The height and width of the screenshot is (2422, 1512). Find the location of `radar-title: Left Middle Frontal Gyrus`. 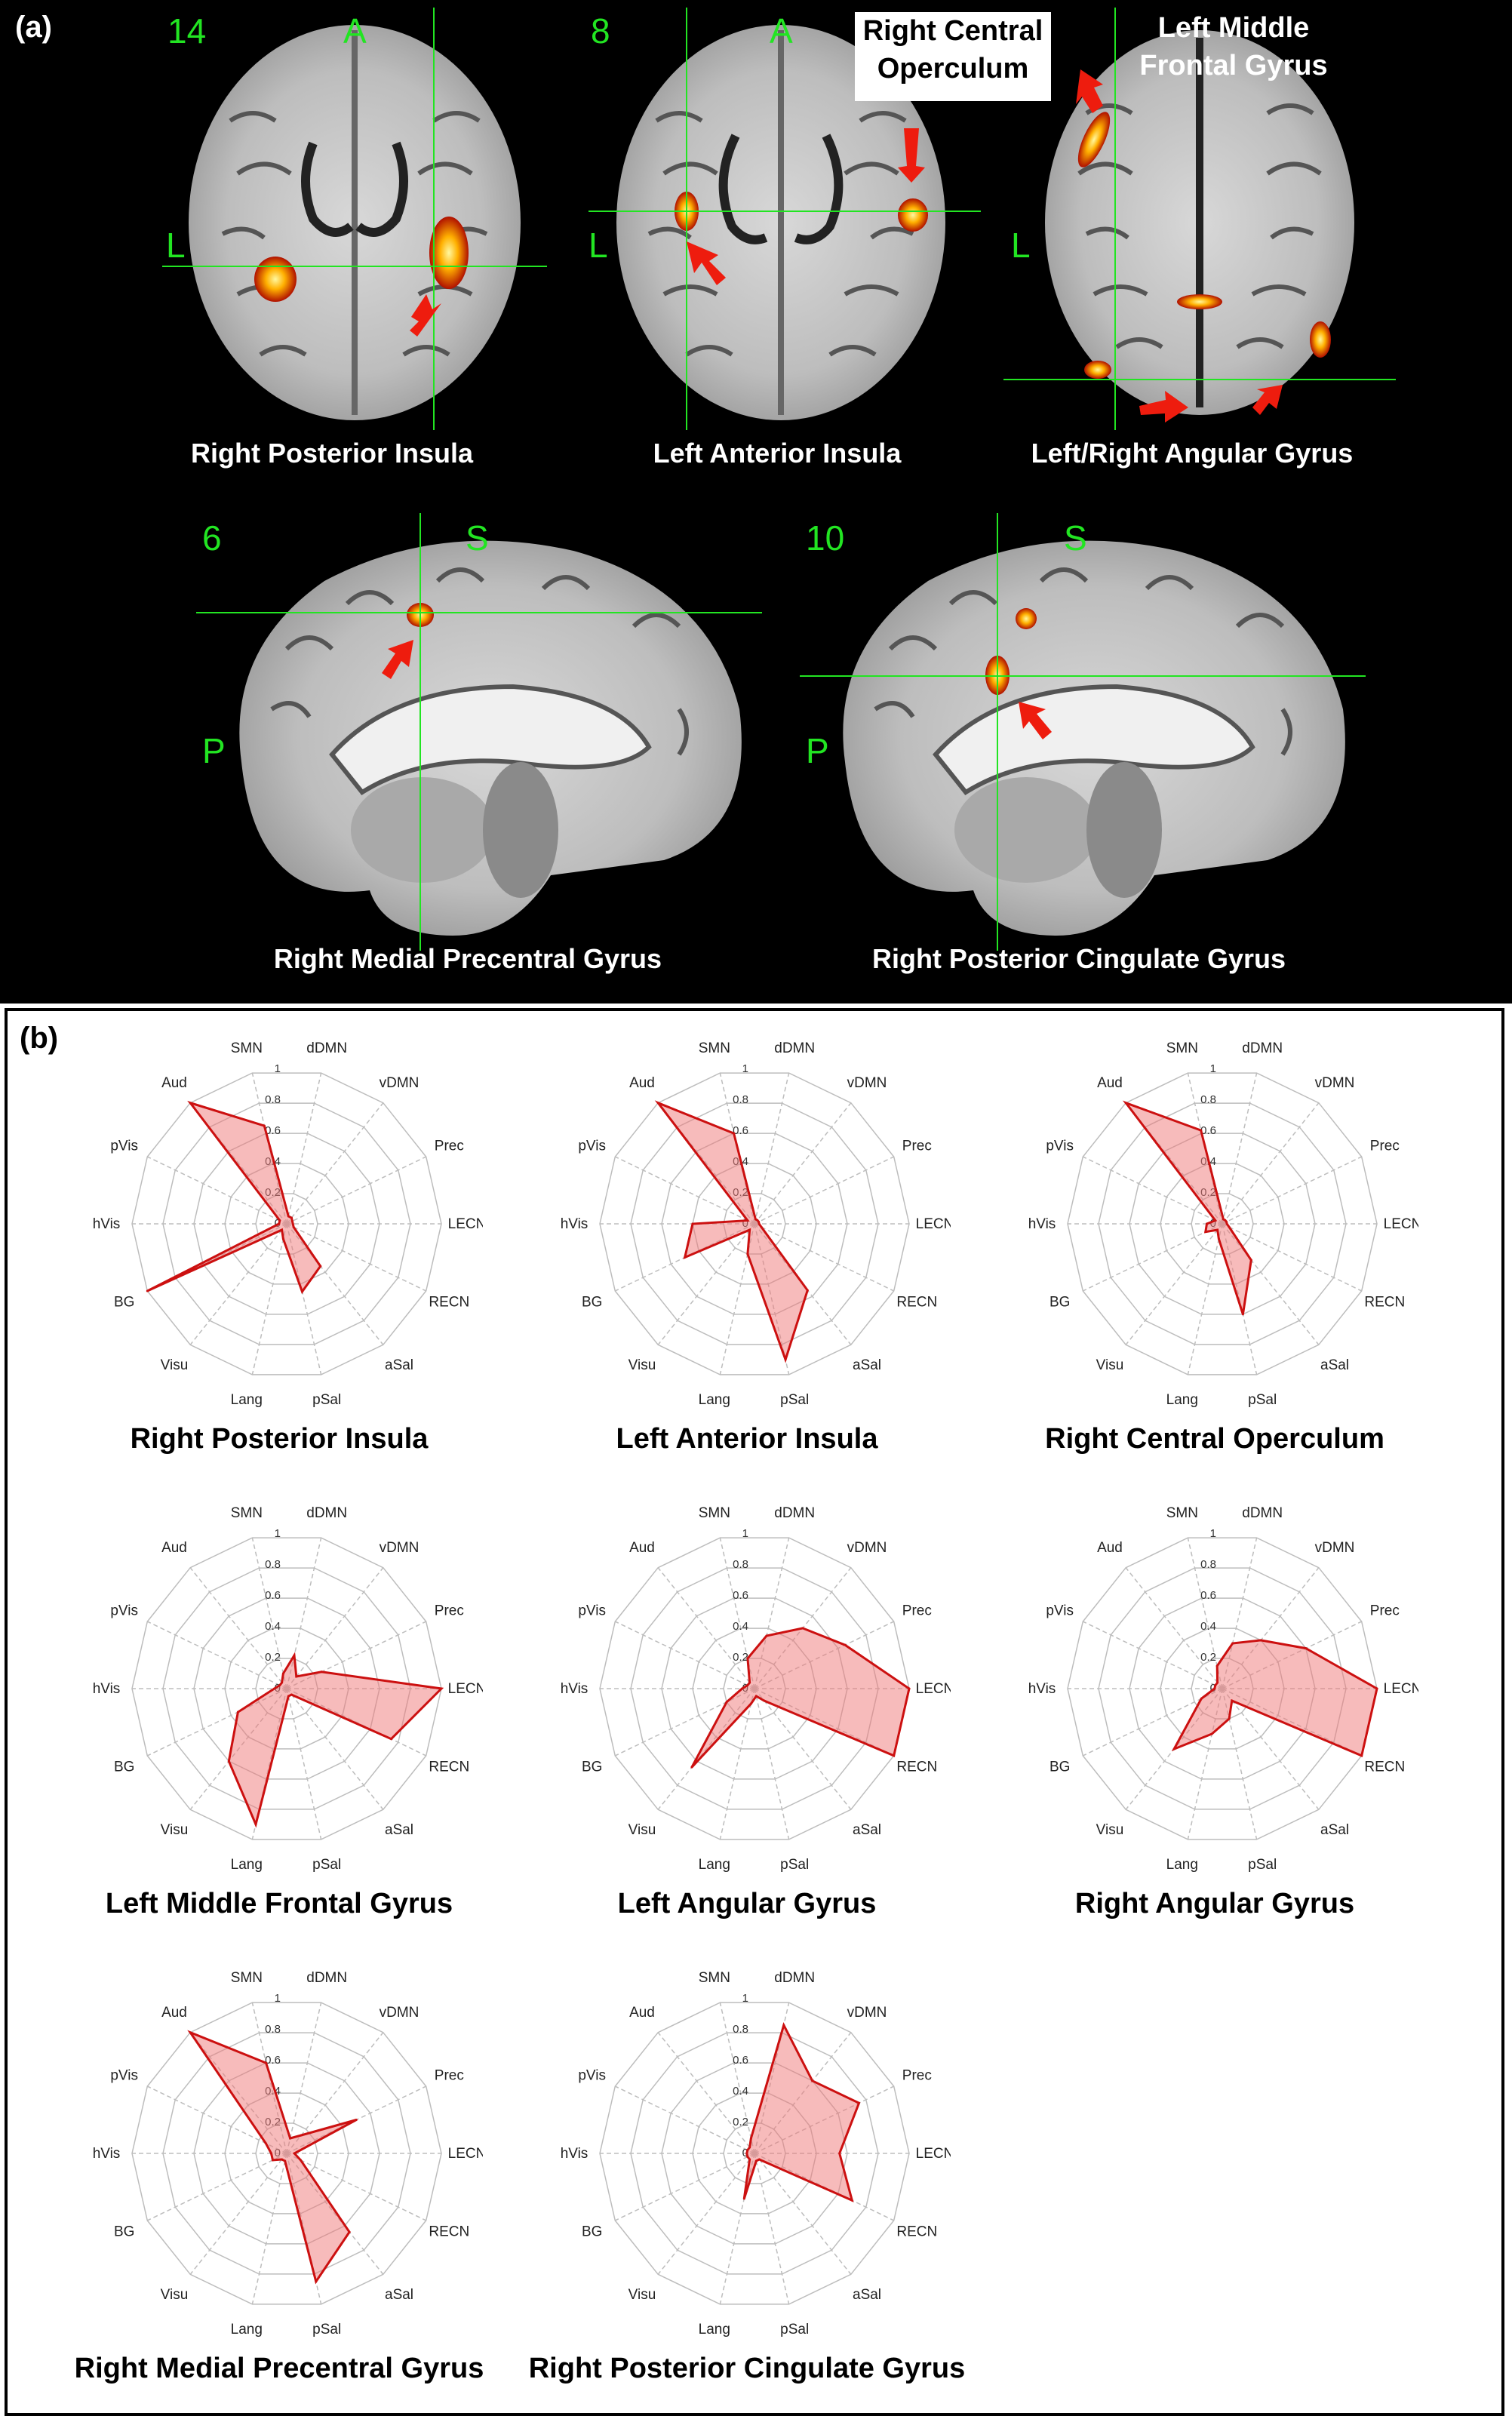

radar-title: Left Middle Frontal Gyrus is located at coordinates (279, 1903).